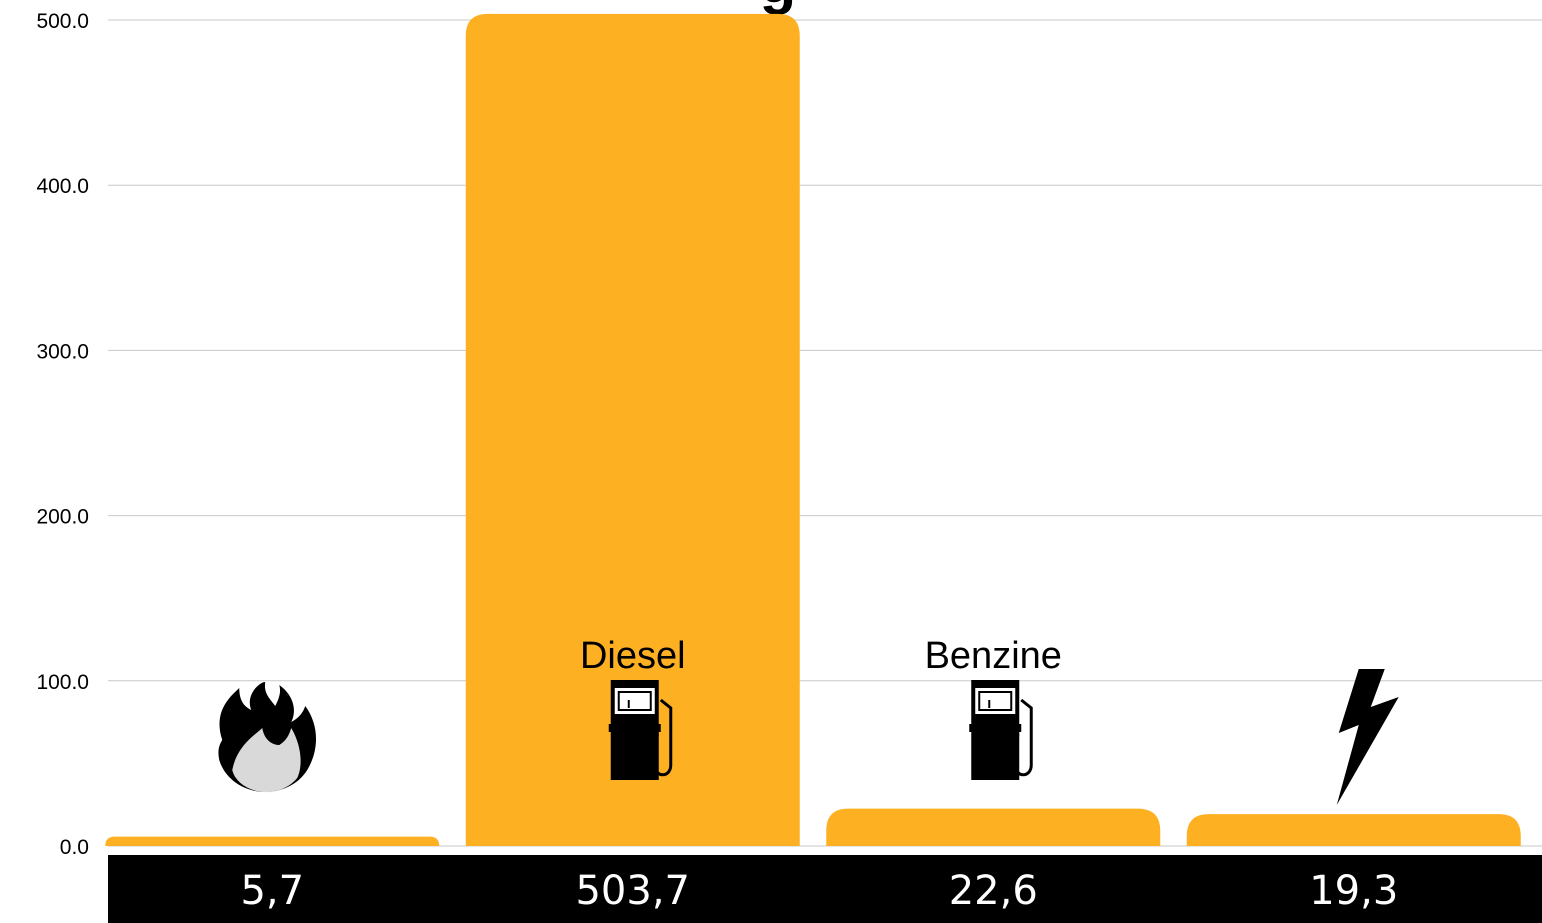 This screenshot has height=923, width=1542. I want to click on fire-icon, so click(267, 737).